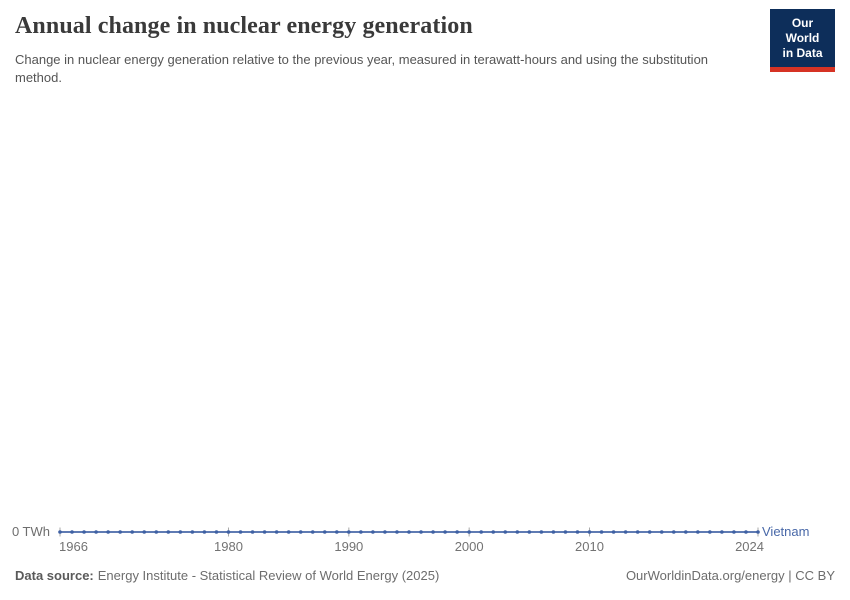  What do you see at coordinates (469, 546) in the screenshot?
I see `x-tick-label: 2000` at bounding box center [469, 546].